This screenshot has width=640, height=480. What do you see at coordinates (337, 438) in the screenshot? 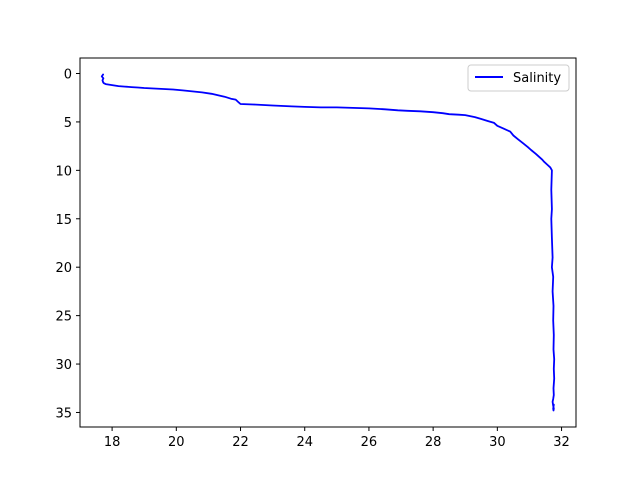
I see `x-axis: 18 20 22 24 26 28 30 32` at bounding box center [337, 438].